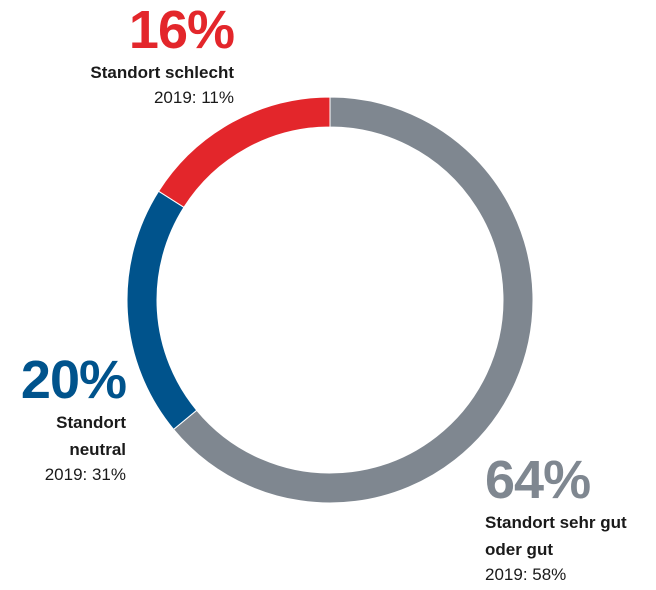  Describe the element at coordinates (538, 480) in the screenshot. I see `percent-label: 64%` at that location.